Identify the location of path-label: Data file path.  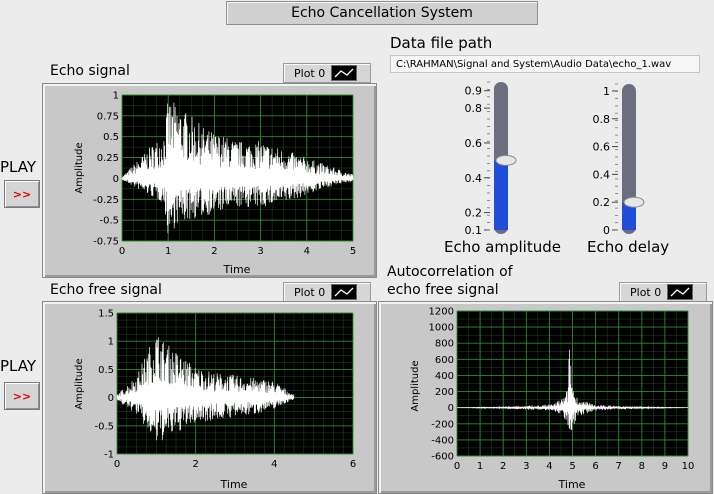
(441, 43).